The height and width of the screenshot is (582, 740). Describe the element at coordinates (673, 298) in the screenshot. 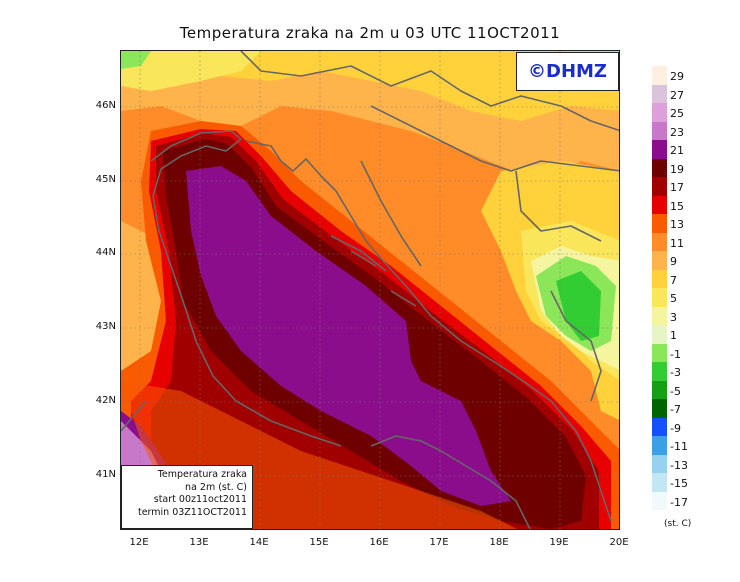

I see `legend-label: 5` at that location.